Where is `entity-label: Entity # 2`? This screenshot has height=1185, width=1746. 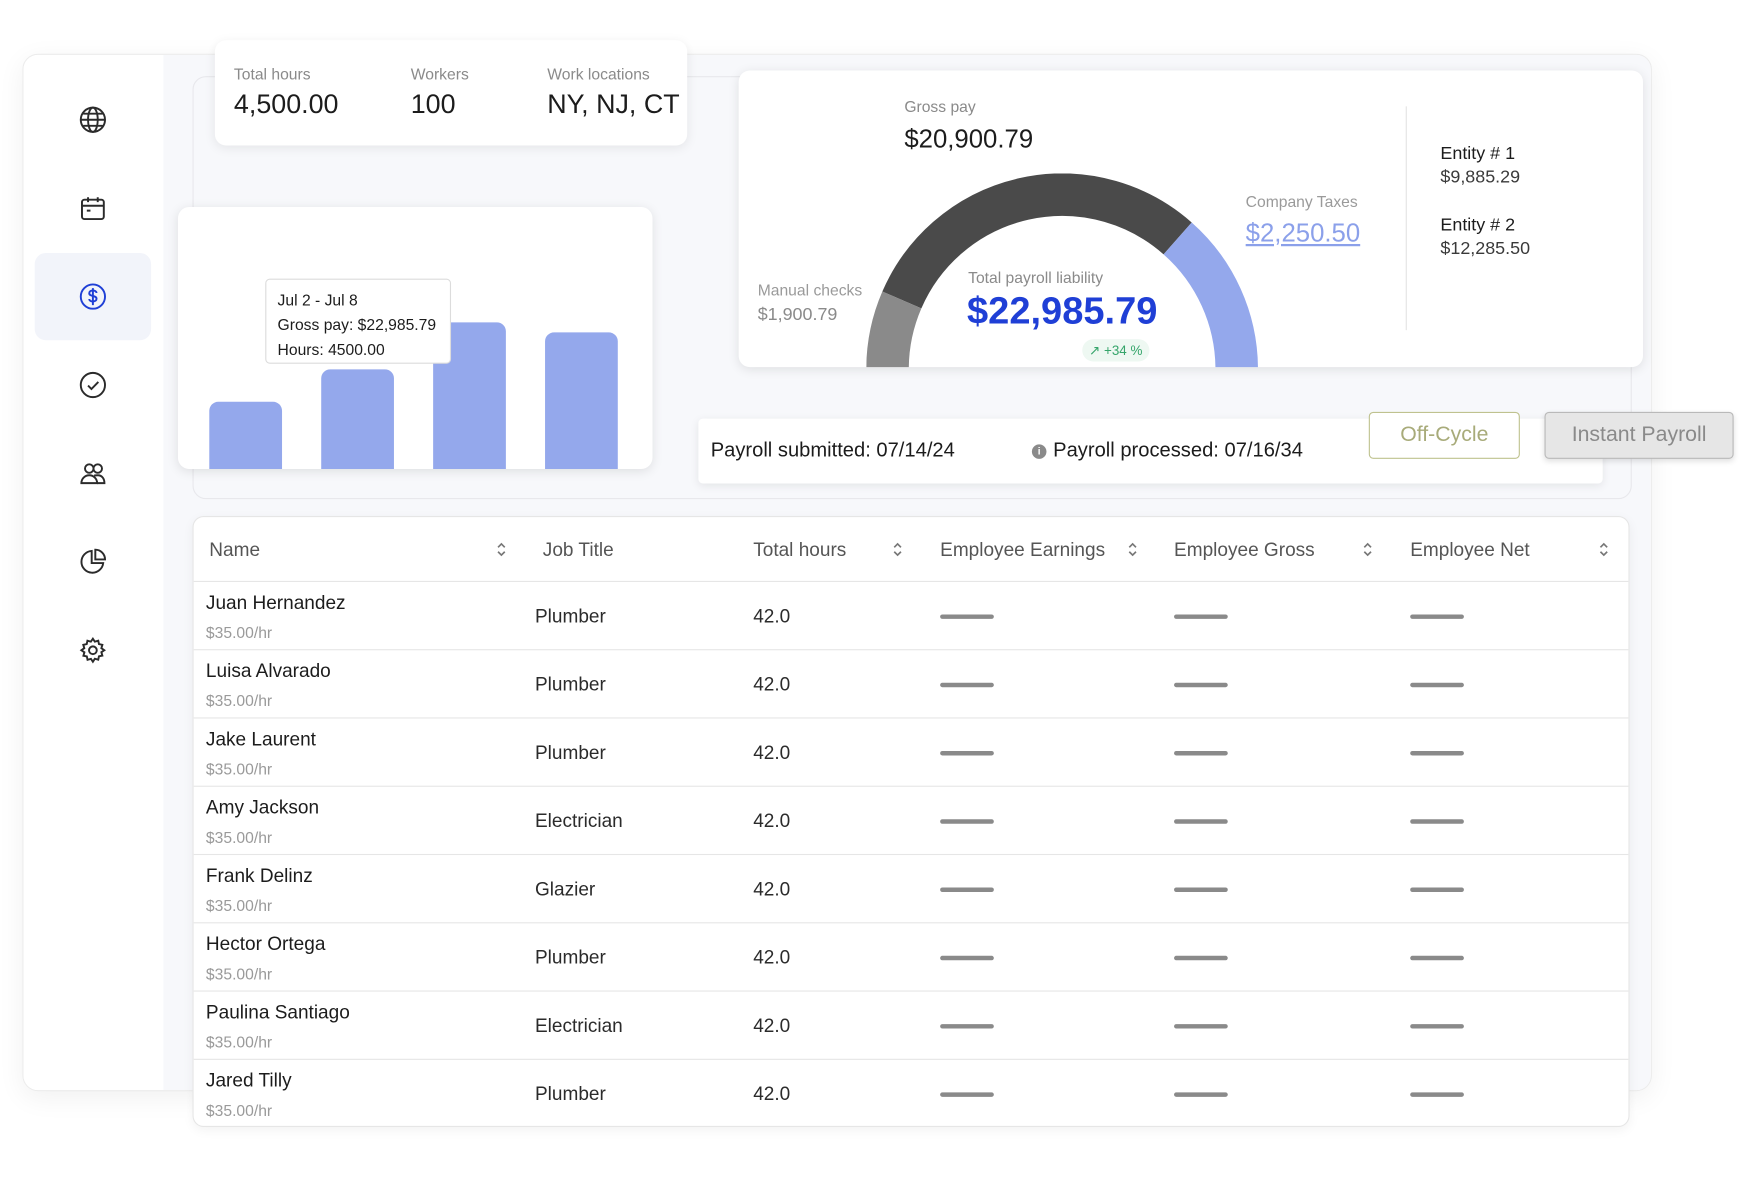 entity-label: Entity # 2 is located at coordinates (1478, 226).